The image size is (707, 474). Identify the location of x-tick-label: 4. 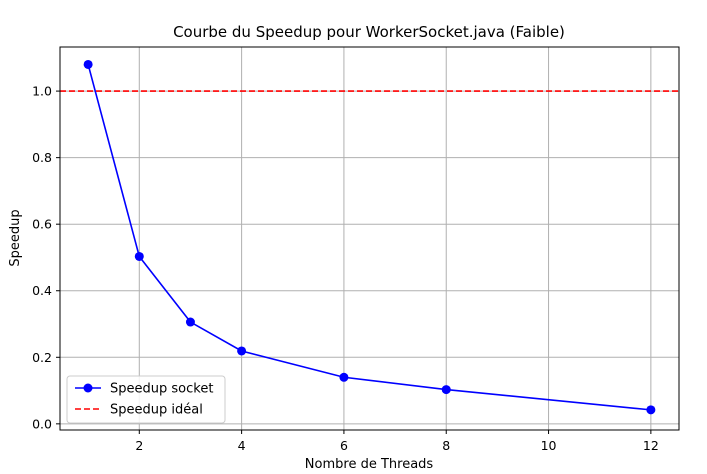
(242, 445).